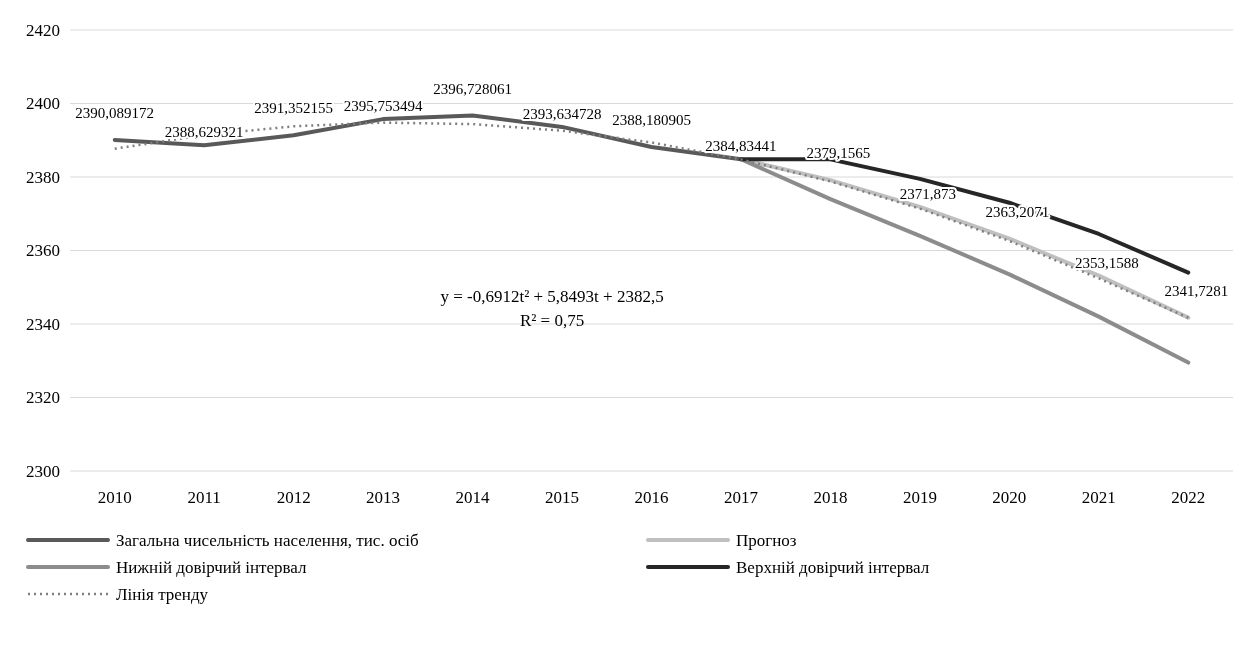 The width and height of the screenshot is (1253, 659). What do you see at coordinates (204, 497) in the screenshot?
I see `x-tick-label: 2011` at bounding box center [204, 497].